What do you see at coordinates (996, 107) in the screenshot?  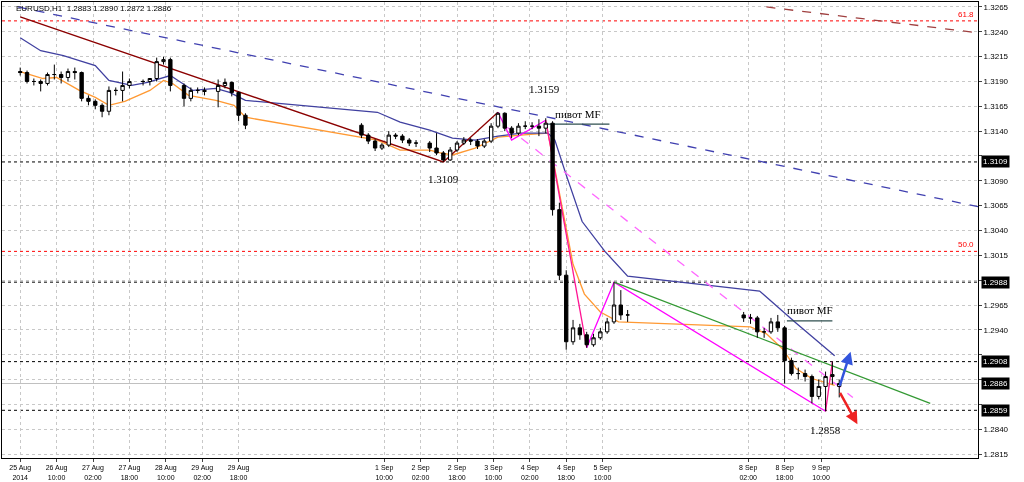 I see `y-tick-label: 1.3165` at bounding box center [996, 107].